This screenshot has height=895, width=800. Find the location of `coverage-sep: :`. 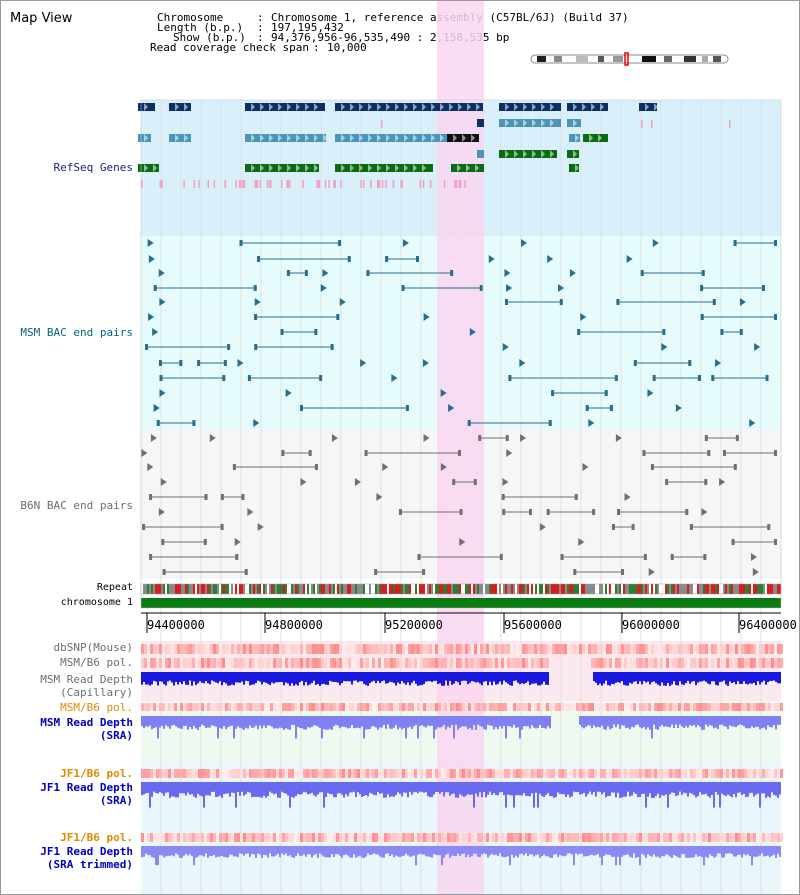

coverage-sep: : is located at coordinates (320, 47).